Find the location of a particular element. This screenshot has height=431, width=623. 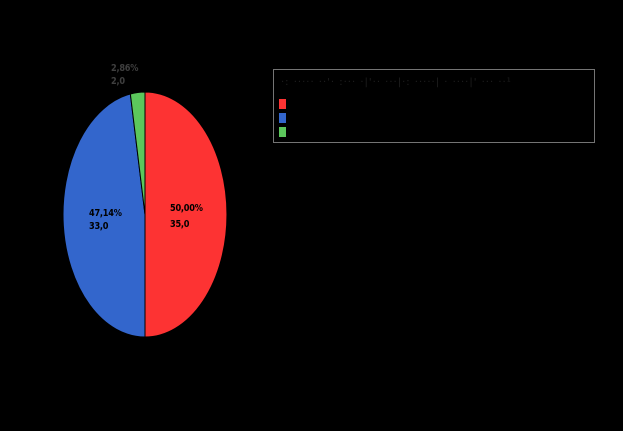

slice-3-percent-label: 2,86% is located at coordinates (125, 68).